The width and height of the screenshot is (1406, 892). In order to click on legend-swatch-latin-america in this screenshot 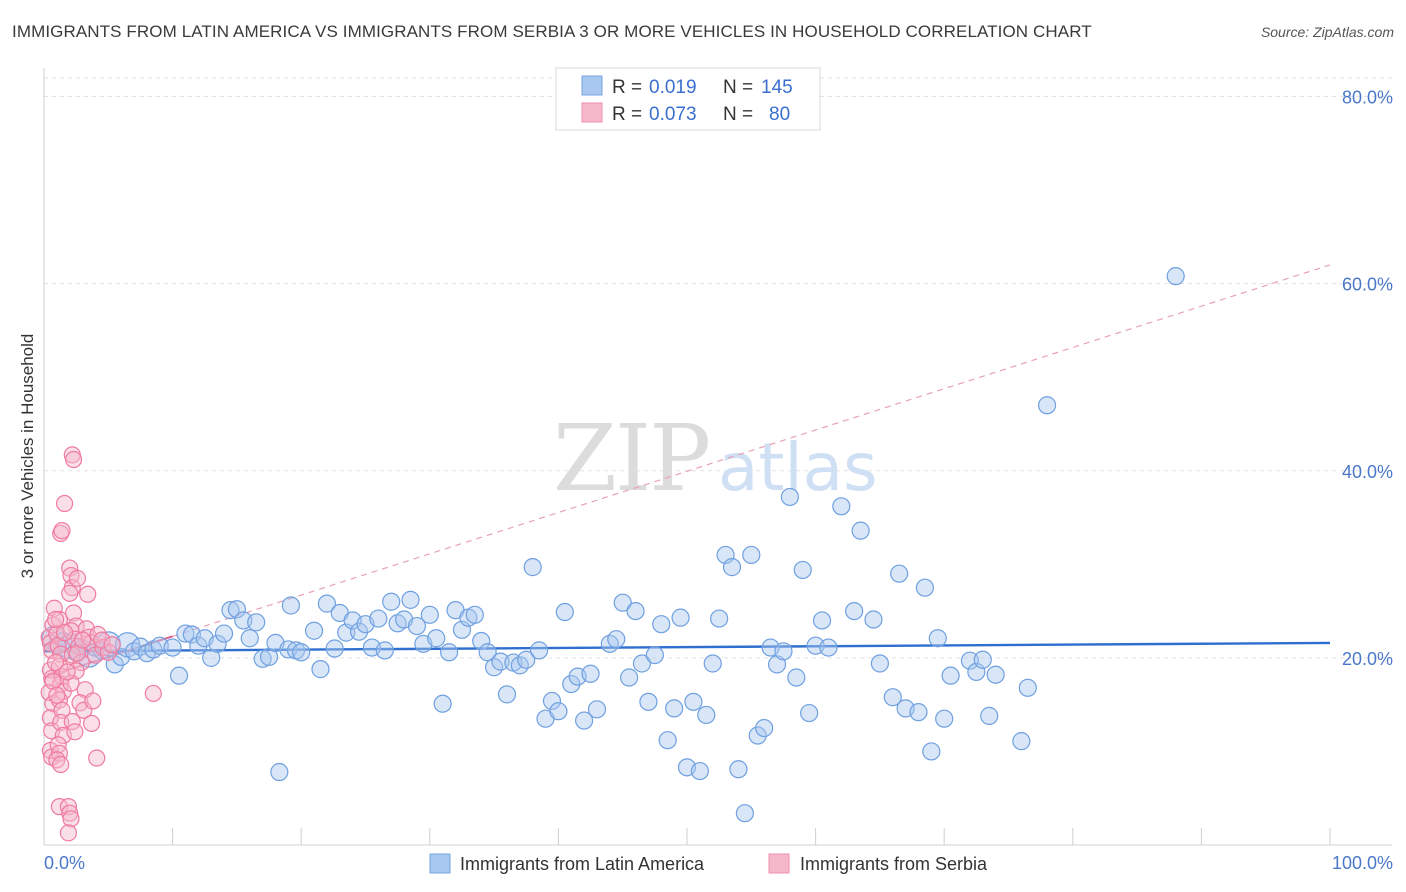, I will do `click(440, 863)`.